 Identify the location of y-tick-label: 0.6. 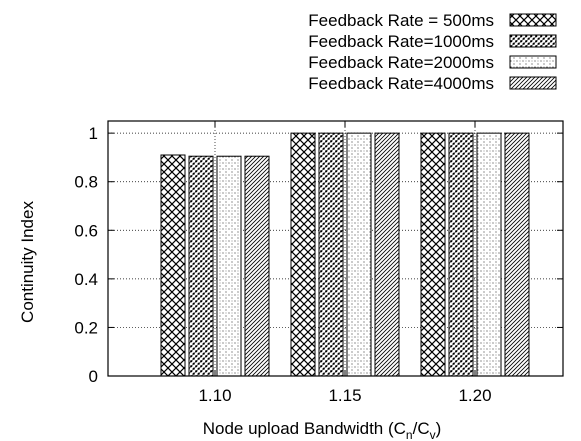
(86, 230).